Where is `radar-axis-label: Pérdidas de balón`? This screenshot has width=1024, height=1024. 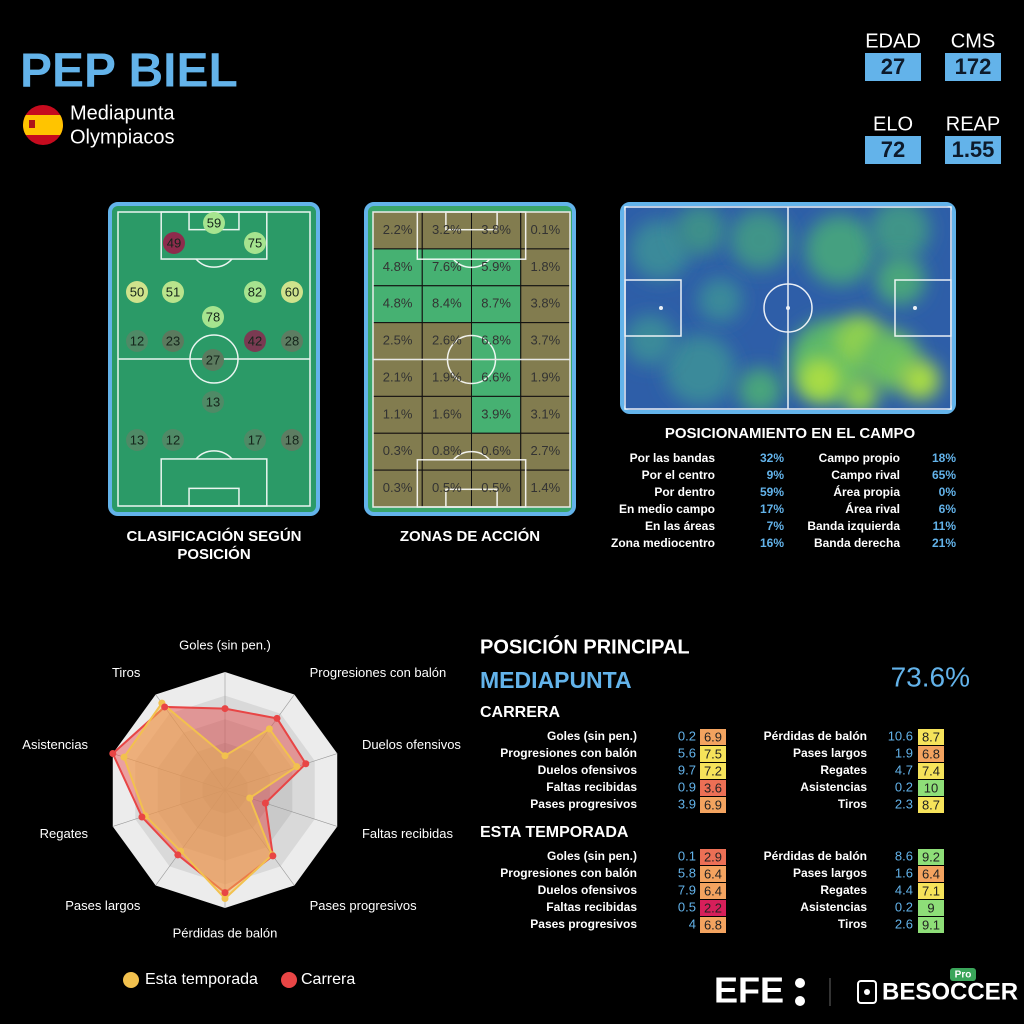 radar-axis-label: Pérdidas de balón is located at coordinates (225, 932).